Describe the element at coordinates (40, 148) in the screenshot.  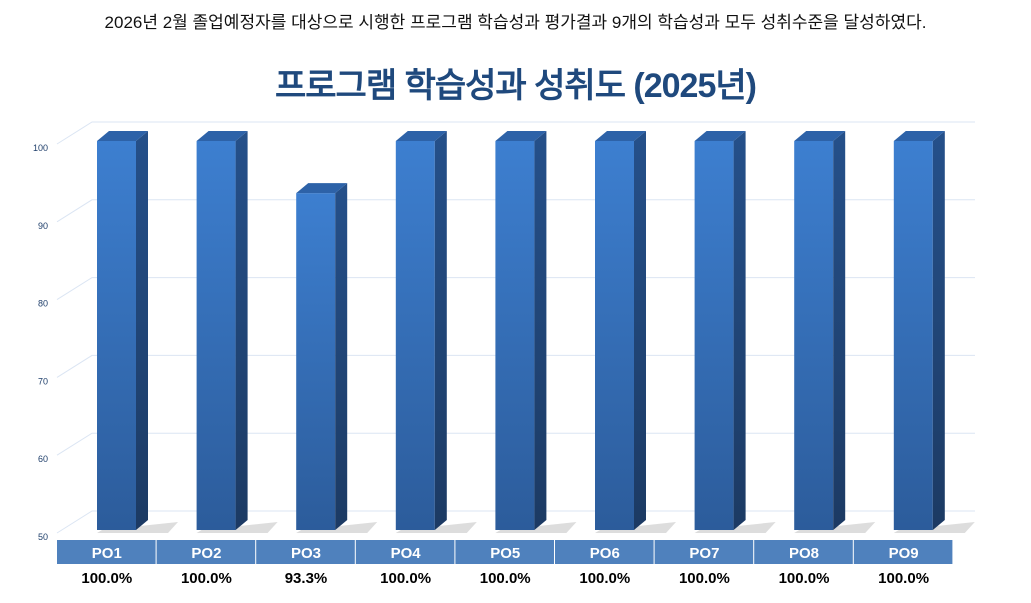
I see `y-tick-label: 100` at that location.